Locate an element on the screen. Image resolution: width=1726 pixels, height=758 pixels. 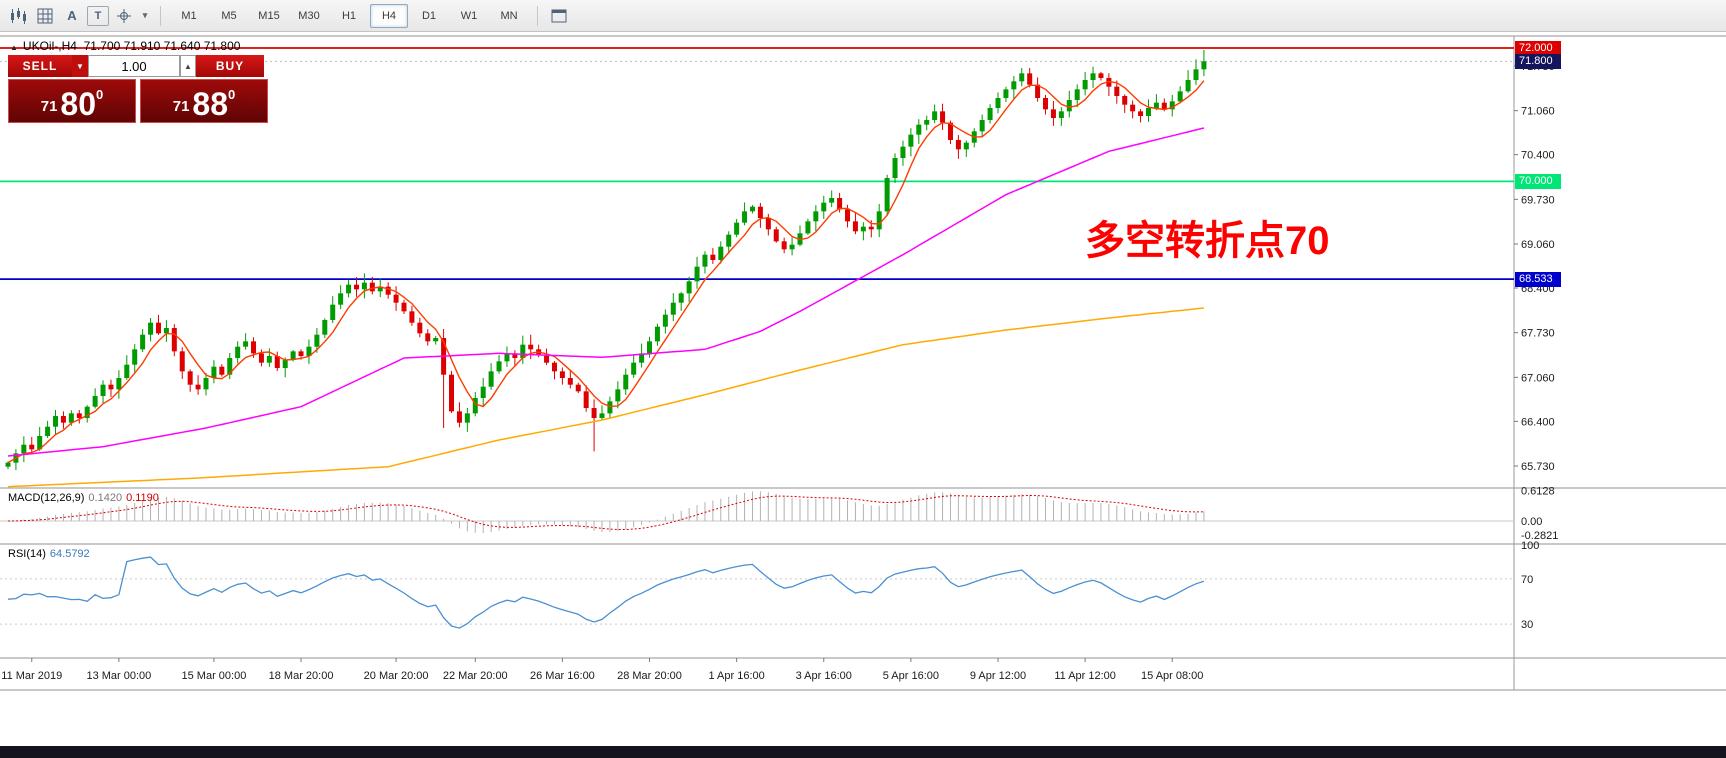
rsi-label: RSI(14) 64.5792 is located at coordinates (49, 554).